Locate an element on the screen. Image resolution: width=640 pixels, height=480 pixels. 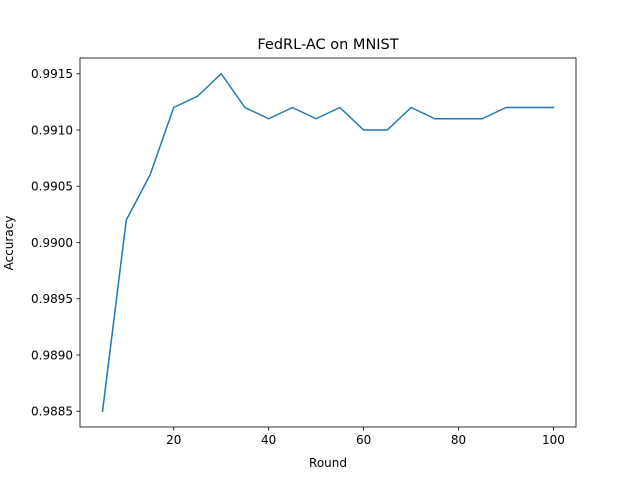
y-tick-label: 0.9905 is located at coordinates (52, 187).